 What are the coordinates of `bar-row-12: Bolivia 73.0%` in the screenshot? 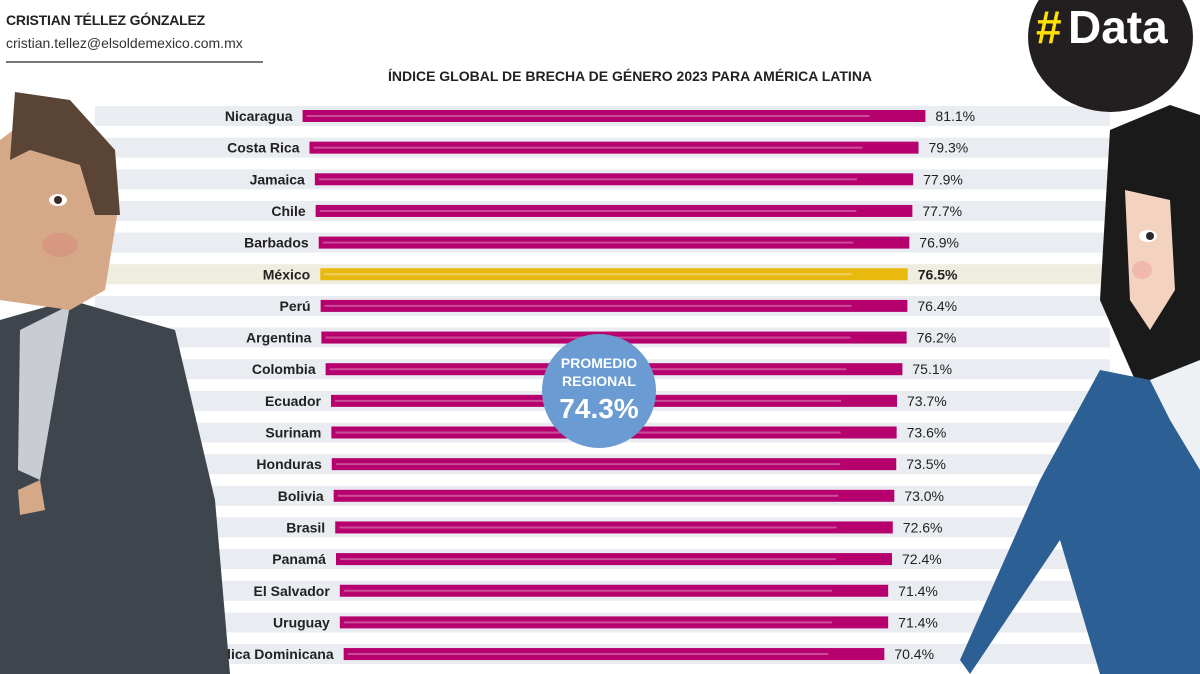 It's located at (602, 495).